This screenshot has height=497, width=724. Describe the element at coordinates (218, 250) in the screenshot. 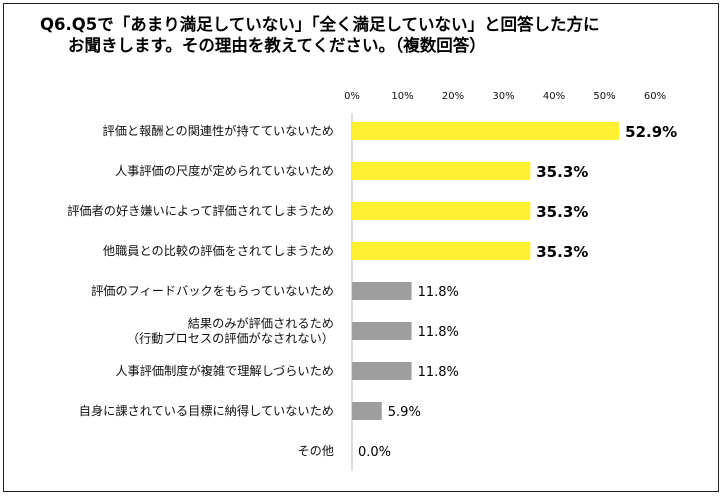

I see `category-label: 他職員との比較の評価をされてしまうため` at that location.